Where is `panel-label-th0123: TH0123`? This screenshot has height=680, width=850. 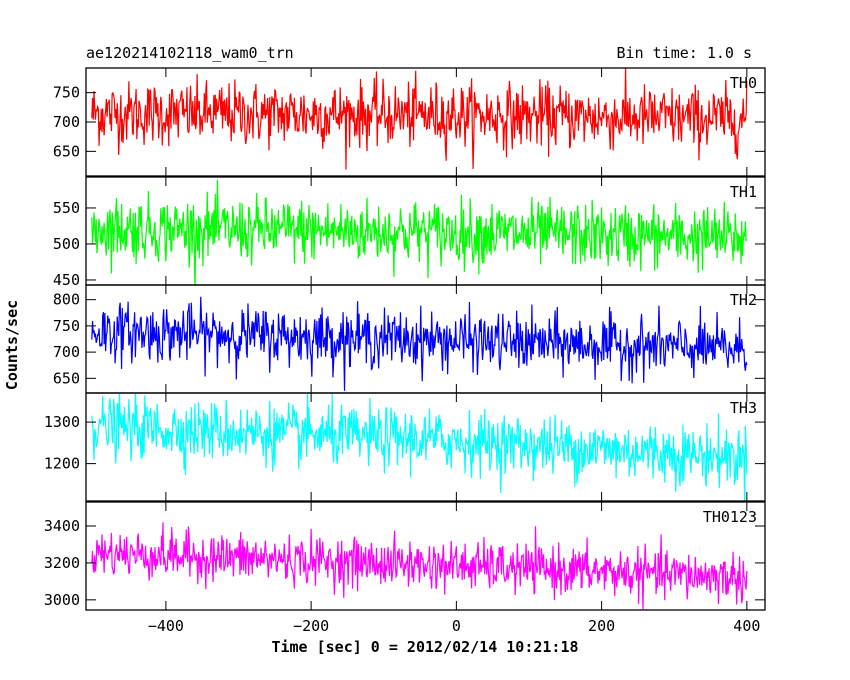 panel-label-th0123: TH0123 is located at coordinates (730, 517).